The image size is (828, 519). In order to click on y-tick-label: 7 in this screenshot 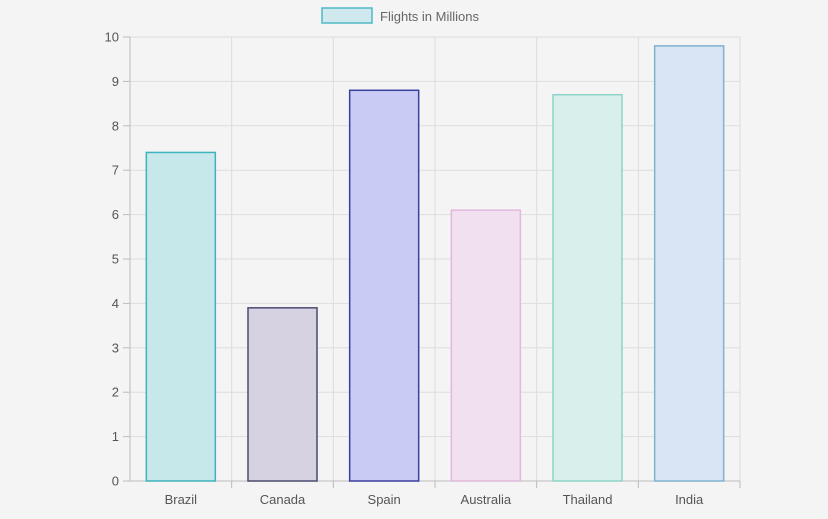, I will do `click(115, 170)`.